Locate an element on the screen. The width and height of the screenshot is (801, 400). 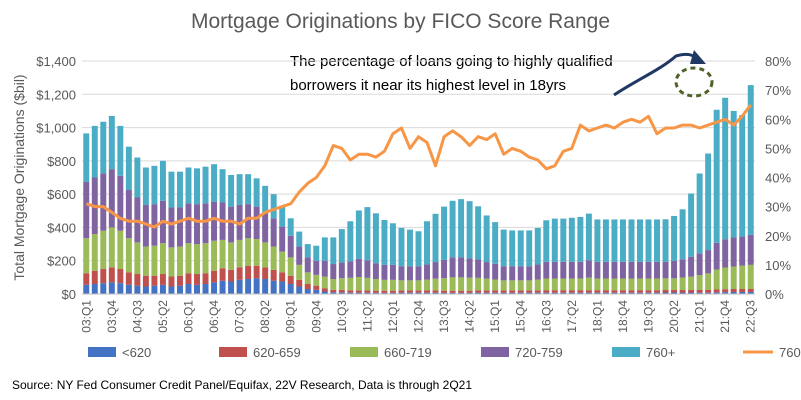
y-tick-label: $400 is located at coordinates (61, 227).